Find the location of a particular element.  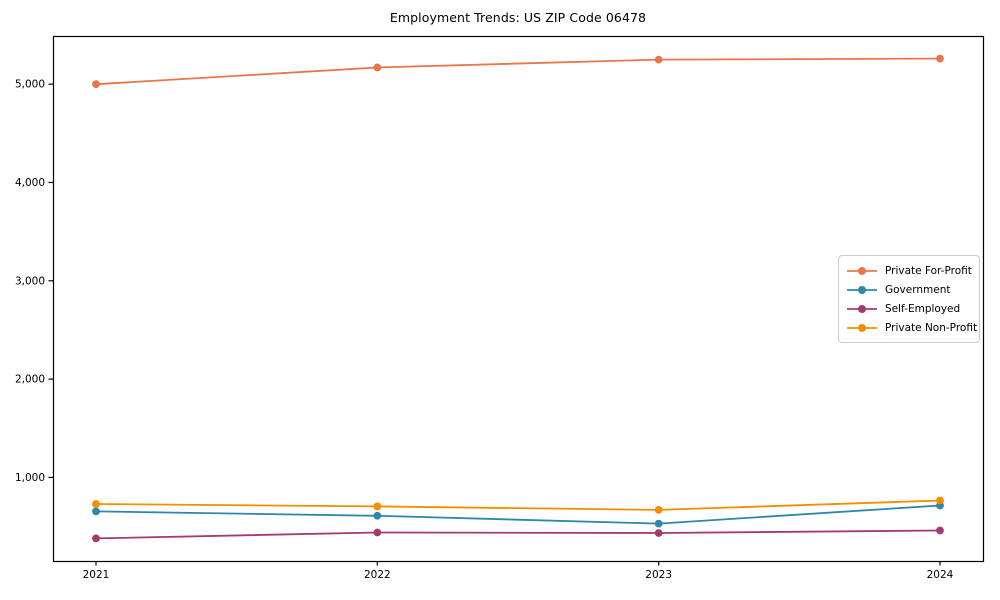

legend-item: Private Non-Profit is located at coordinates (912, 327).